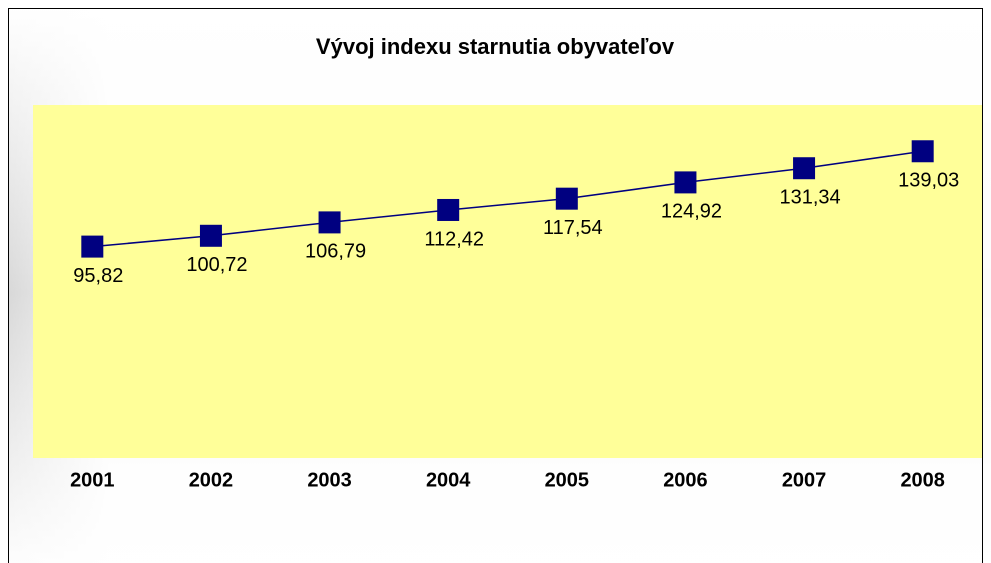  What do you see at coordinates (691, 212) in the screenshot?
I see `data-label: 124,92` at bounding box center [691, 212].